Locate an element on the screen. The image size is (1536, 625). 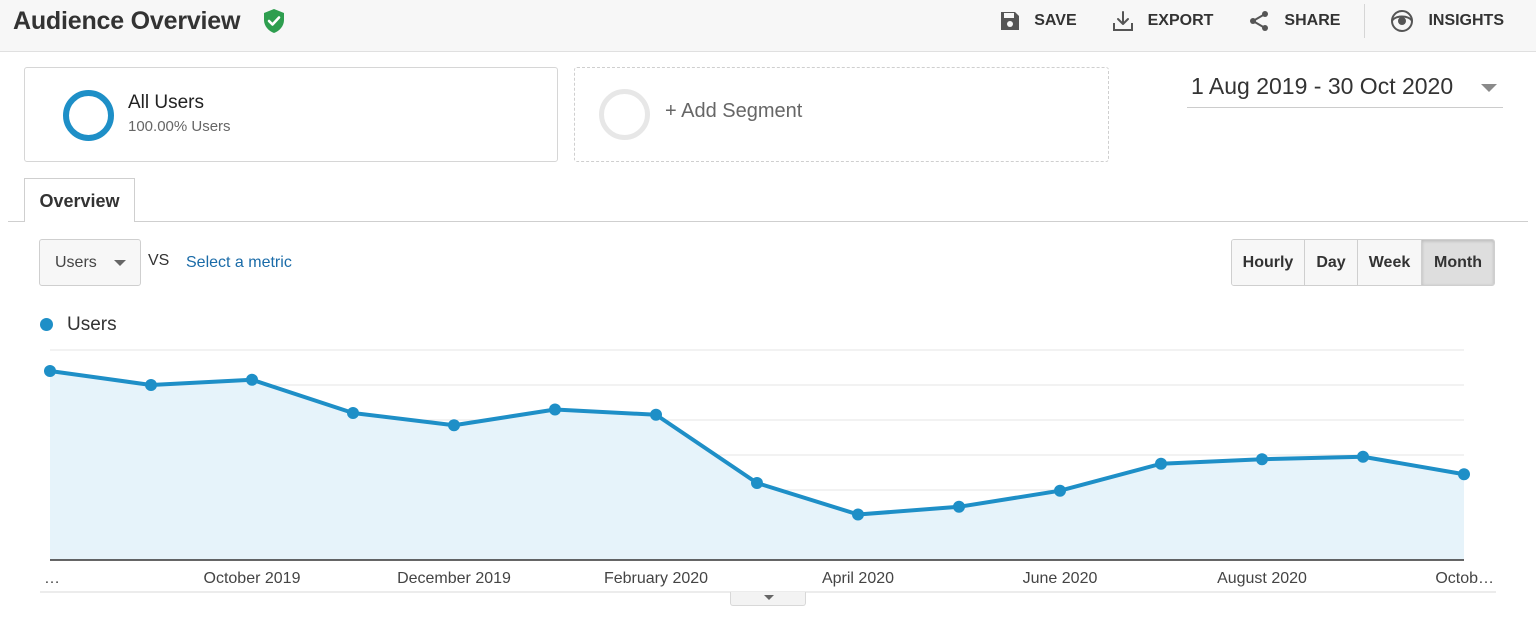
insights-icon is located at coordinates (1402, 21).